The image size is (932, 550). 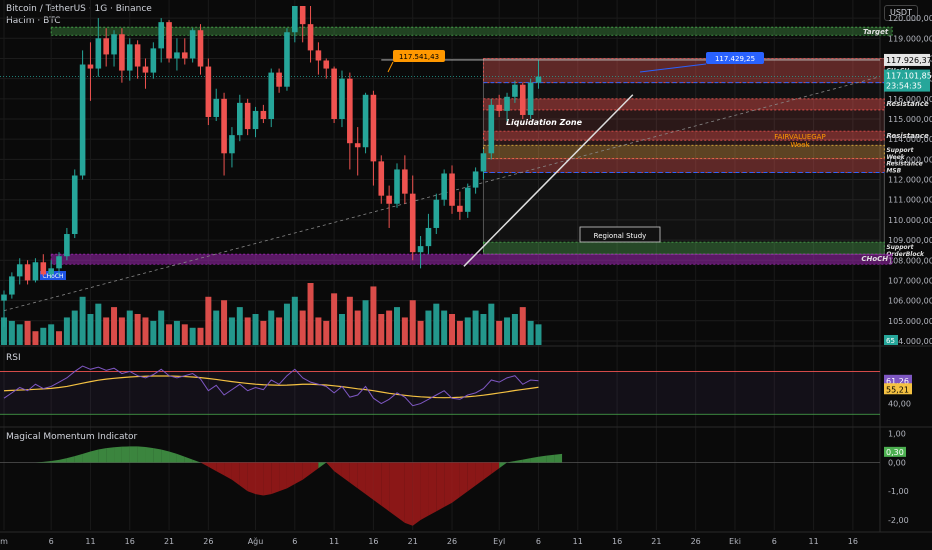 I want to click on fvg-label: FAIRVALUEGAP, so click(x=799, y=137).